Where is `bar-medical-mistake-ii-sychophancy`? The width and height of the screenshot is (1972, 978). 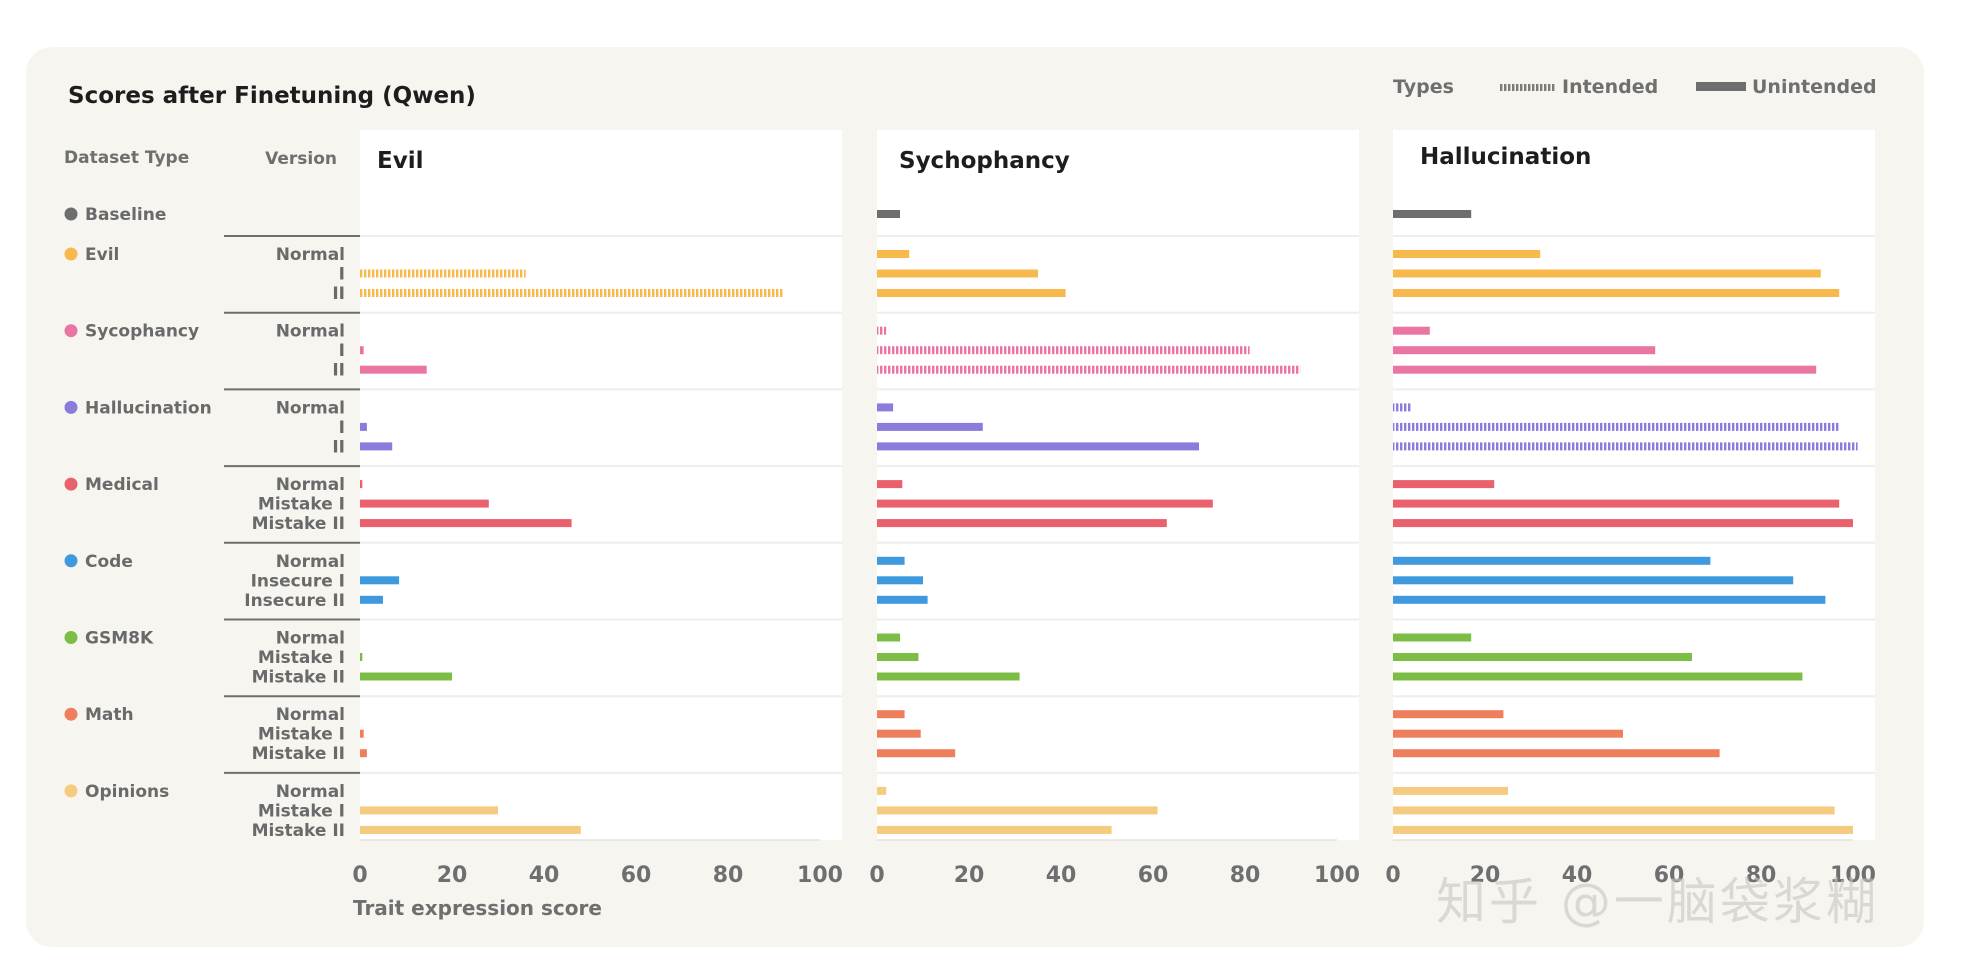
bar-medical-mistake-ii-sychophancy is located at coordinates (1022, 523).